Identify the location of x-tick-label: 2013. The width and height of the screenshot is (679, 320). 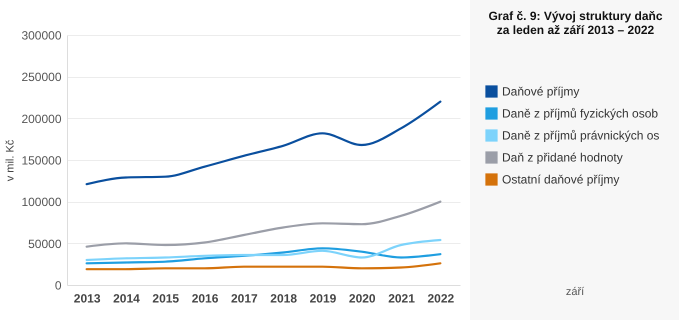
(87, 299).